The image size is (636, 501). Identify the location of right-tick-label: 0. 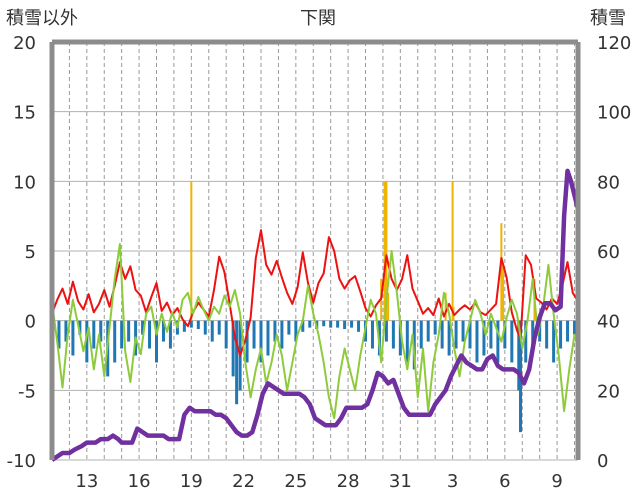
(602, 461).